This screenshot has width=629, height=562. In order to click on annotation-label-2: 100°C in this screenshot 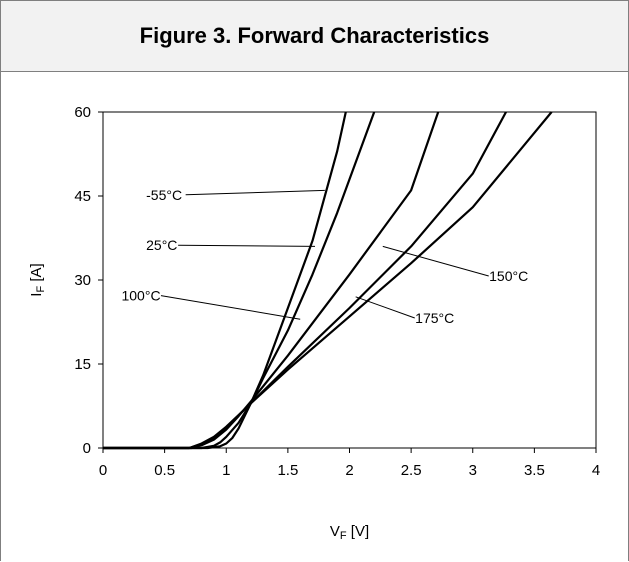, I will do `click(140, 296)`.